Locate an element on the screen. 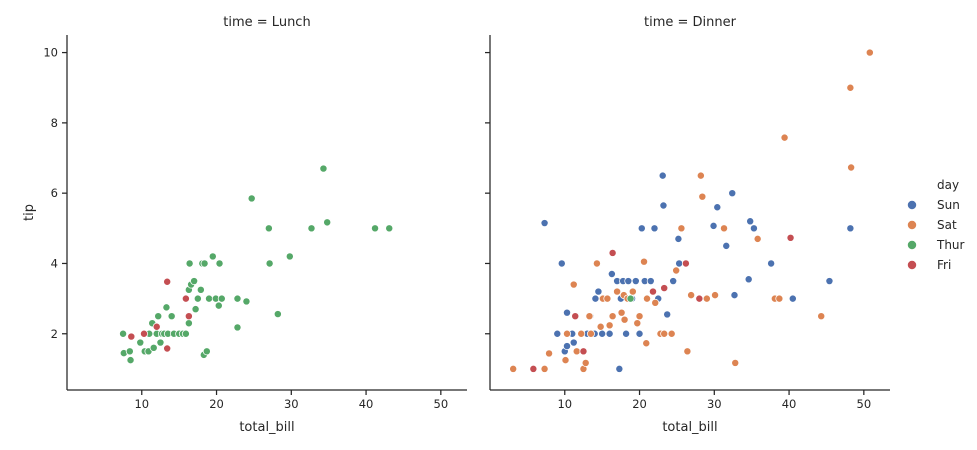 The image size is (977, 450). y-tick-label: 10 is located at coordinates (50, 53).